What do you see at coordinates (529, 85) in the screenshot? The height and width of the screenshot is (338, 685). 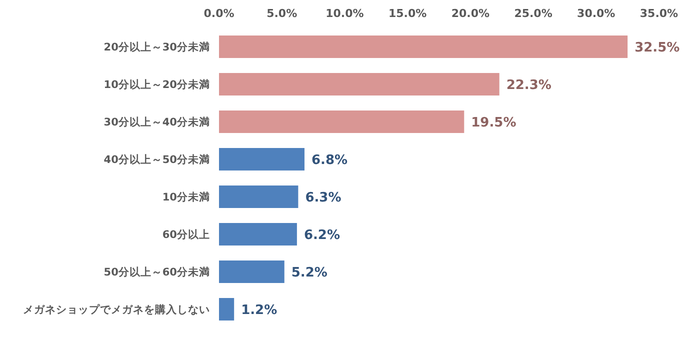 I see `data-label: 22.3%` at bounding box center [529, 85].